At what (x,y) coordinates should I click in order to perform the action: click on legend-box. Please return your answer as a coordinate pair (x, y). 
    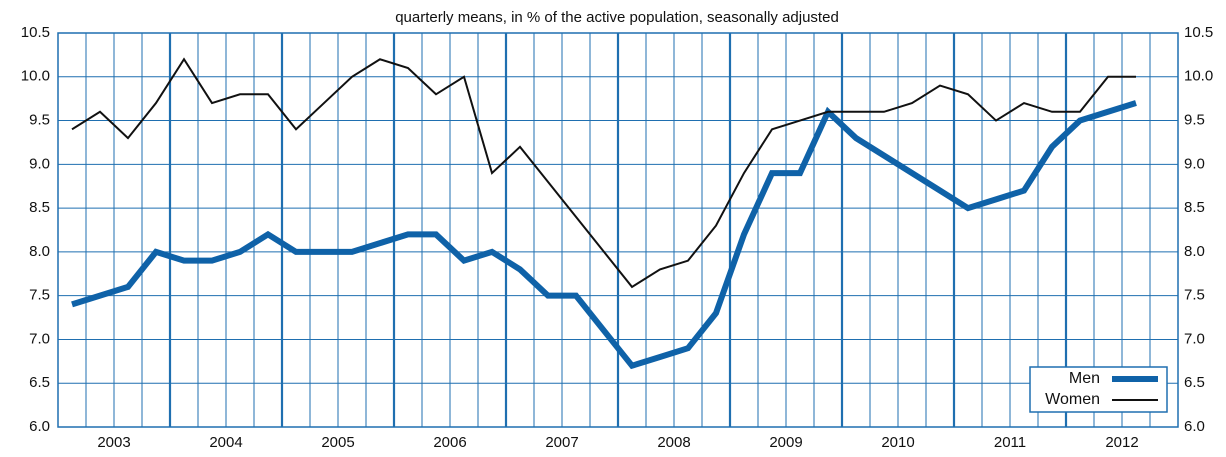
    Looking at the image, I should click on (1098, 389).